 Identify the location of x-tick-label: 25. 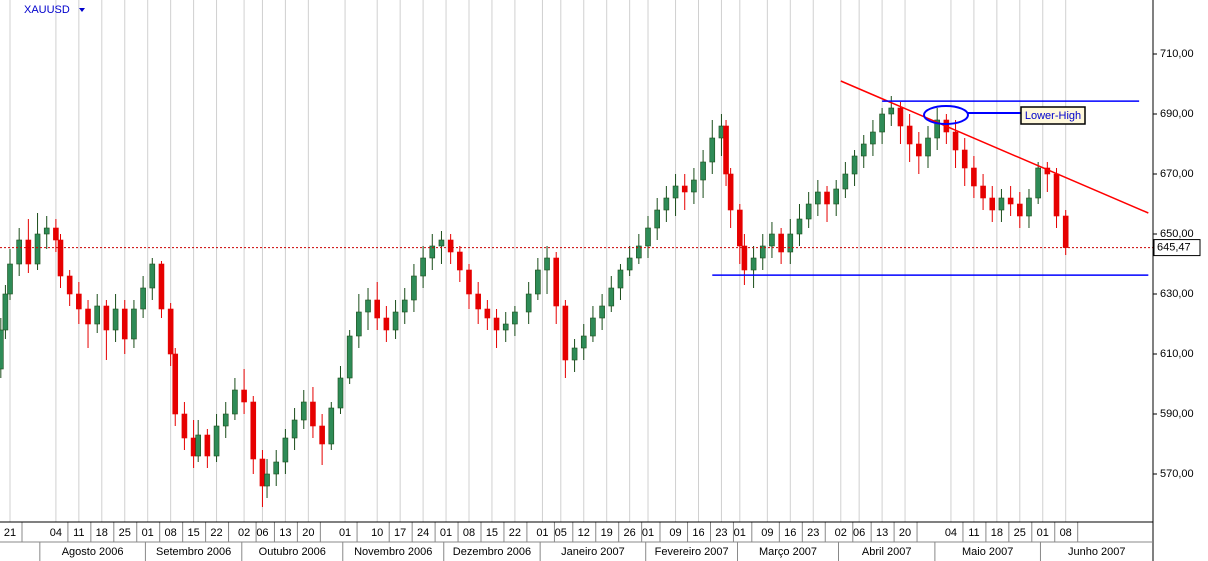
(1020, 533).